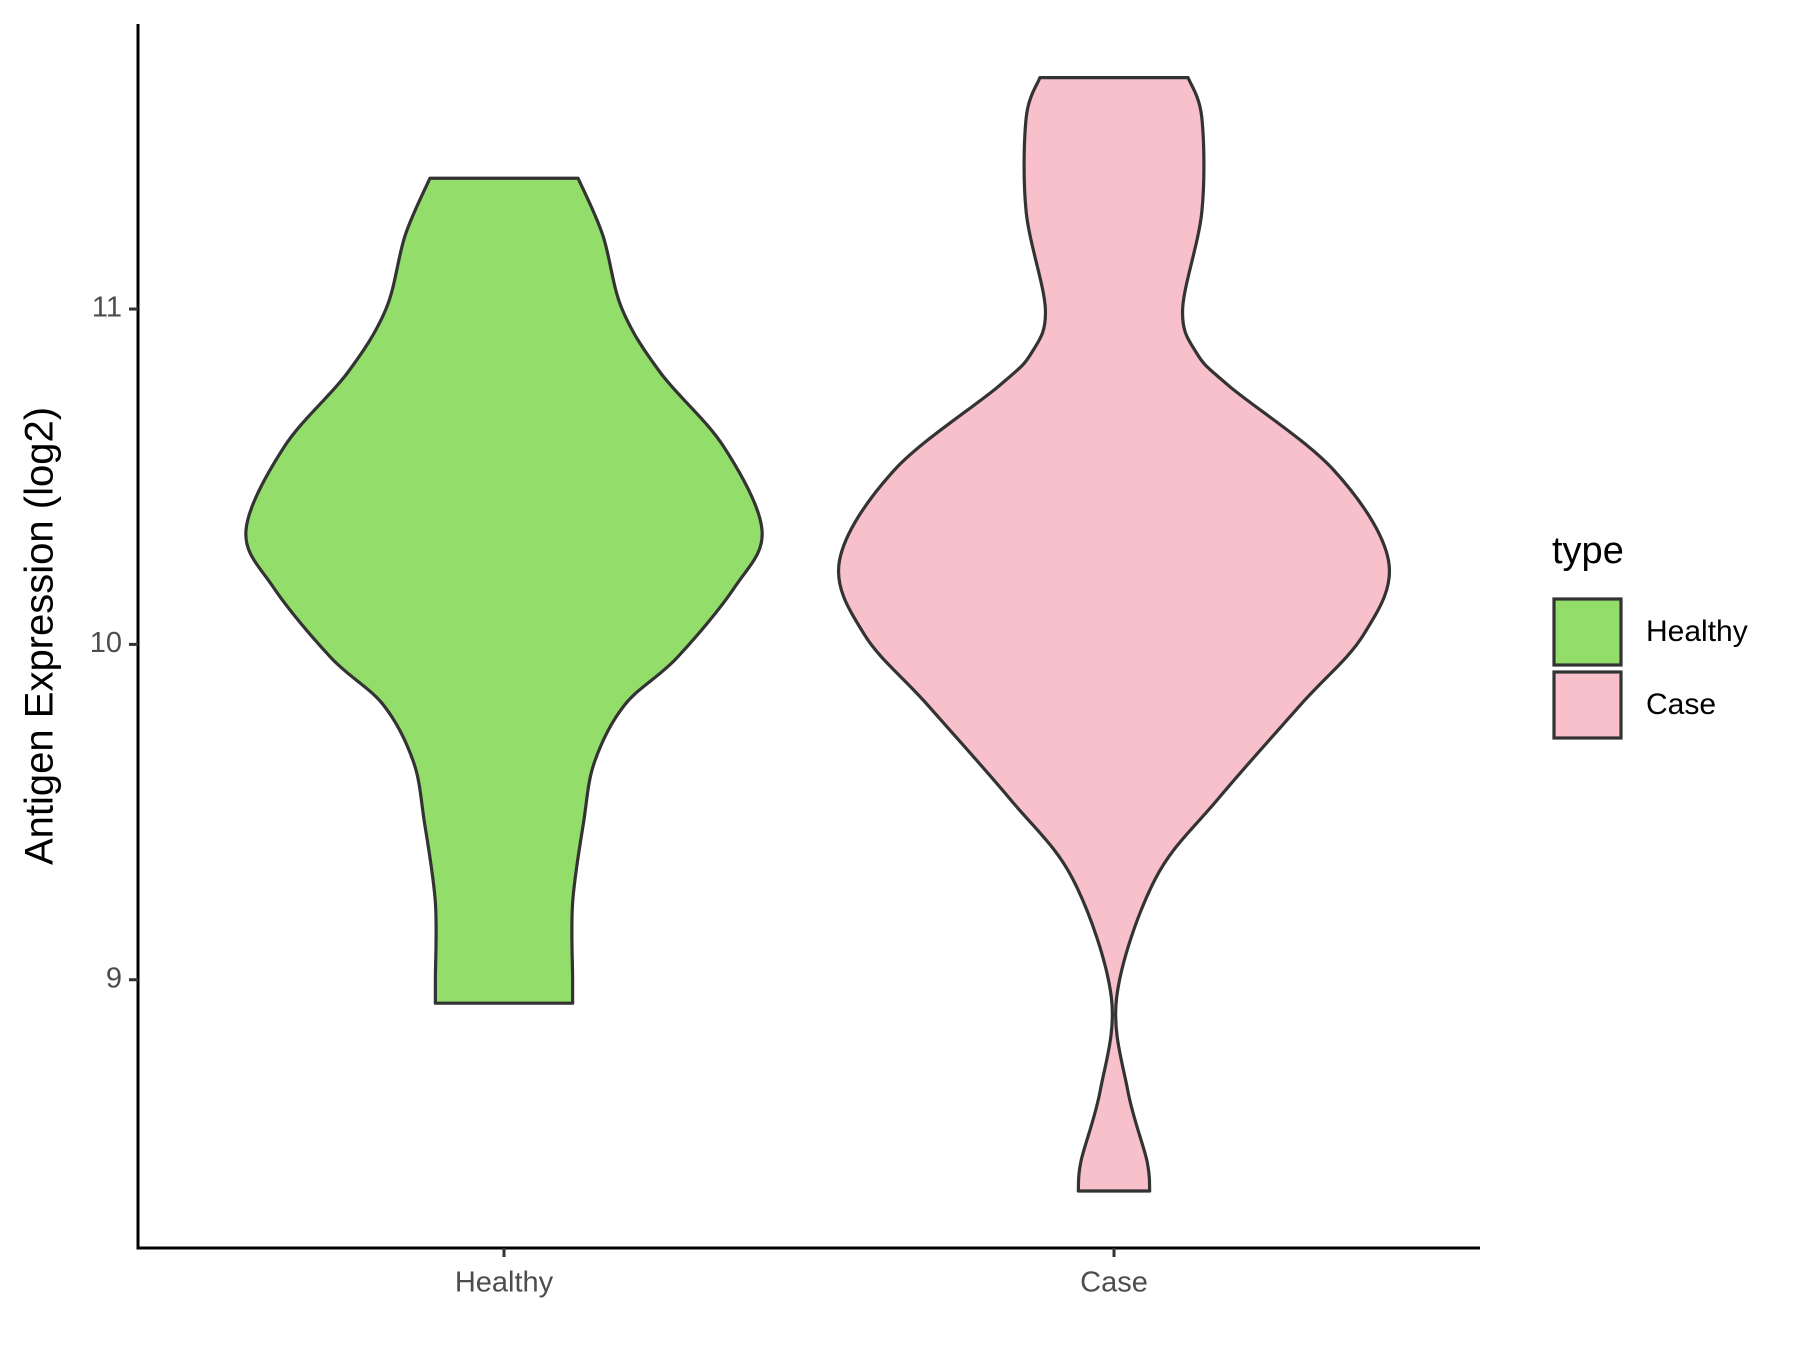 This screenshot has height=1350, width=1800. I want to click on x-tick-label: Case, so click(1114, 1283).